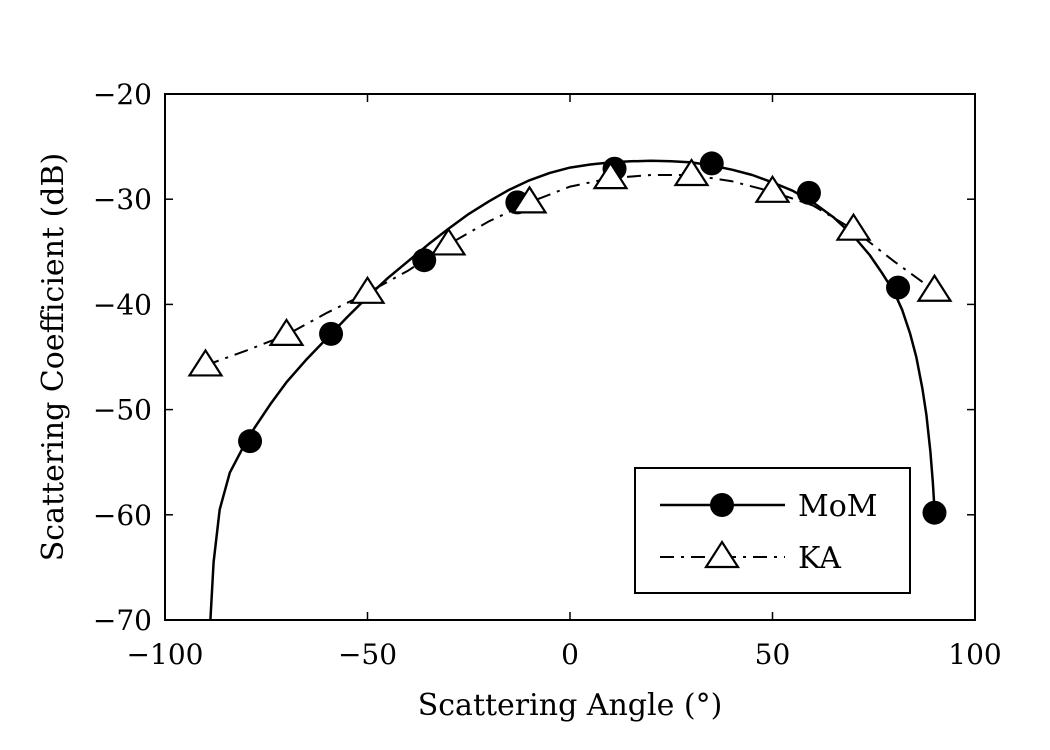 Image resolution: width=1050 pixels, height=750 pixels. What do you see at coordinates (974, 654) in the screenshot?
I see `x-tick-label-4: 100` at bounding box center [974, 654].